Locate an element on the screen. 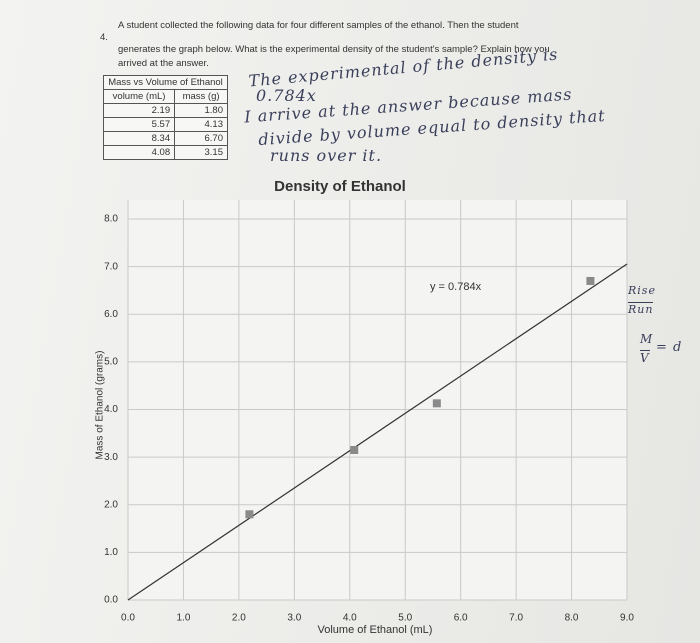 The height and width of the screenshot is (643, 700). x-tick-label: 5.0 is located at coordinates (405, 618).